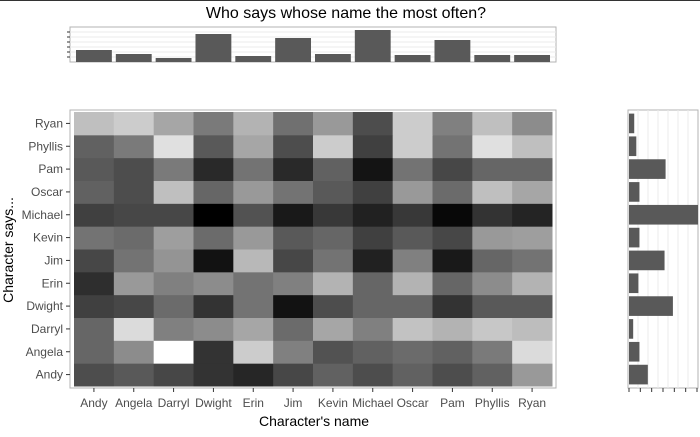  Describe the element at coordinates (134, 283) in the screenshot. I see `heatmap-cell-erin-angela` at that location.